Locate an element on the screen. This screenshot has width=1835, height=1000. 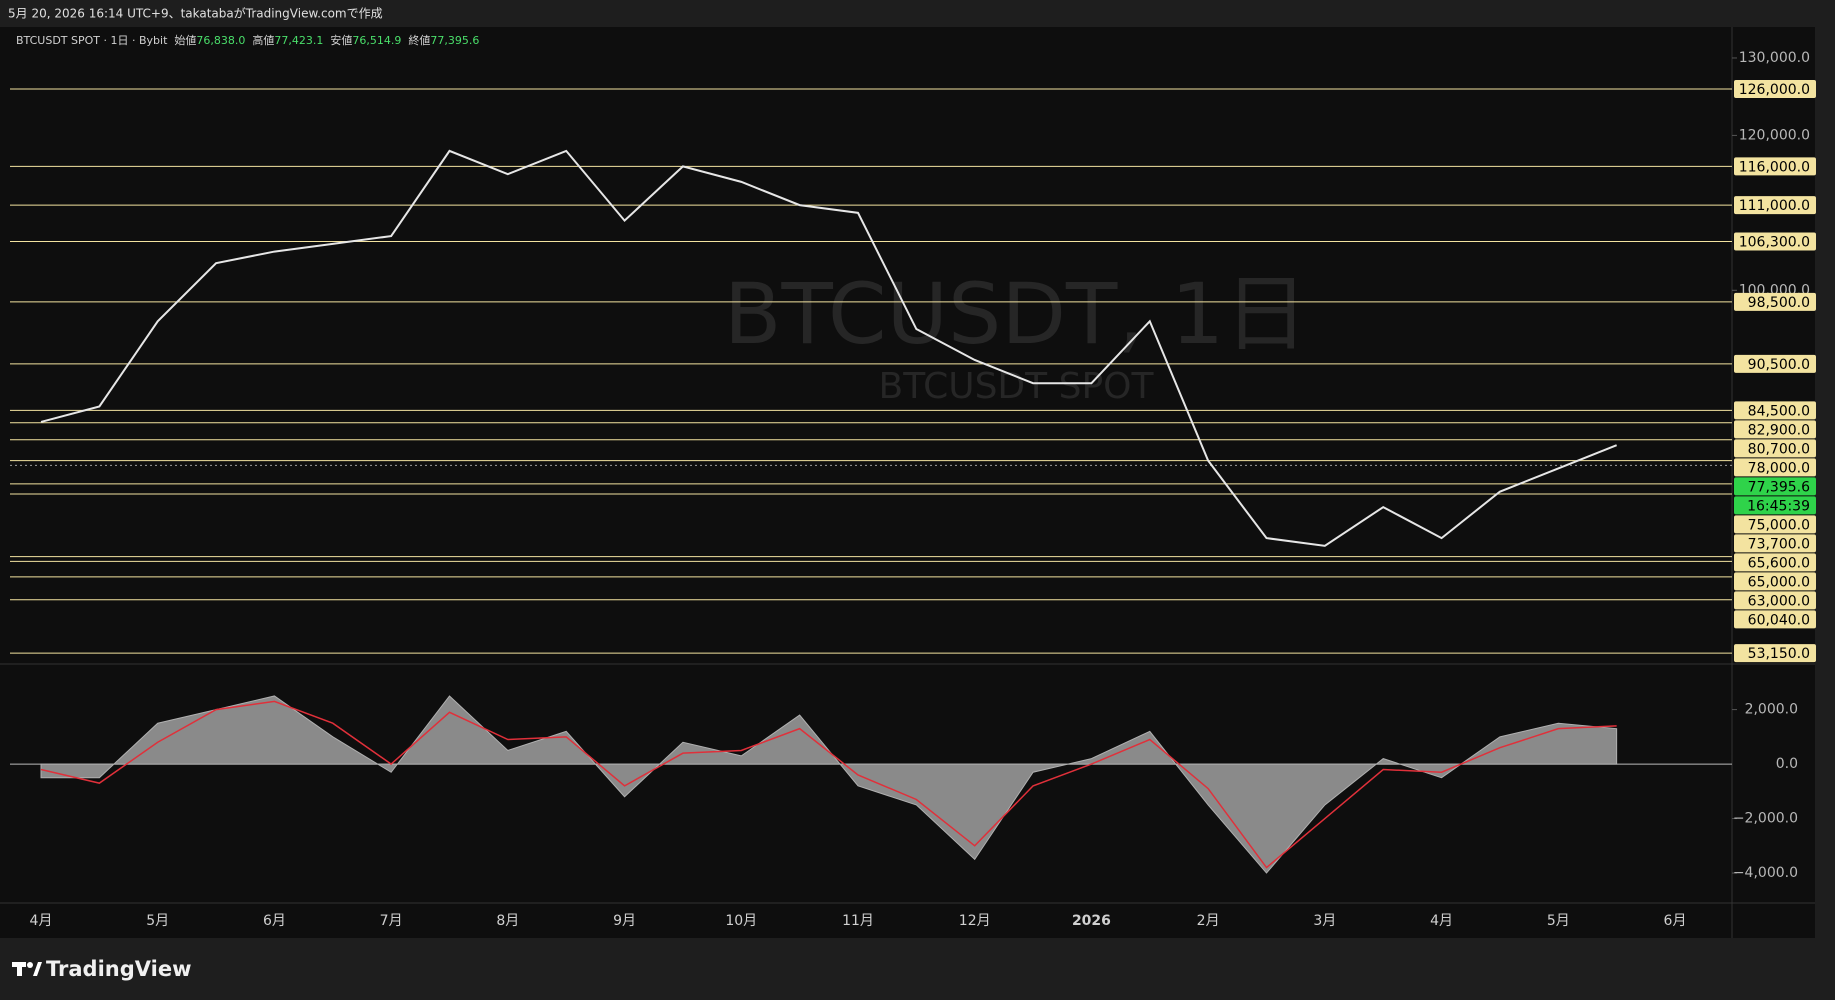
level-label: 84,500.0 is located at coordinates (1779, 411).